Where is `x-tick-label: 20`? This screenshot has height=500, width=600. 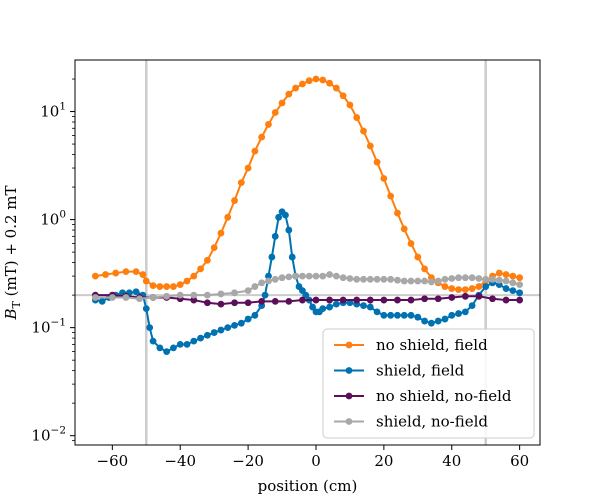 x-tick-label: 20 is located at coordinates (383, 461).